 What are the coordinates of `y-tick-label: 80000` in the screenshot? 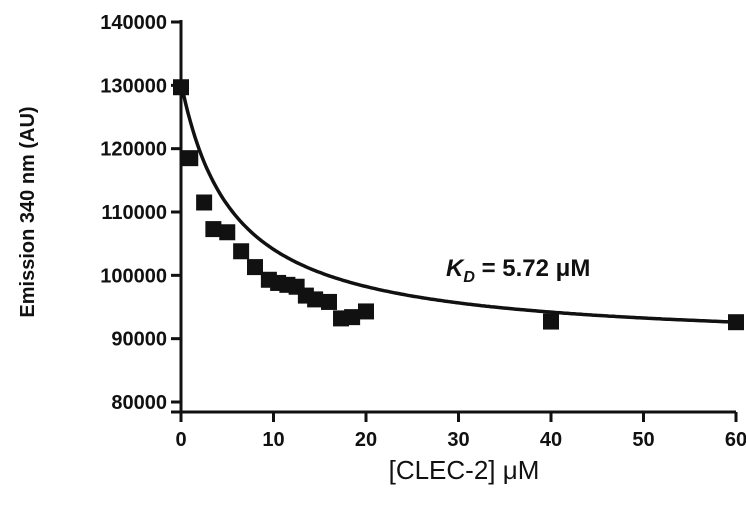 It's located at (139, 403).